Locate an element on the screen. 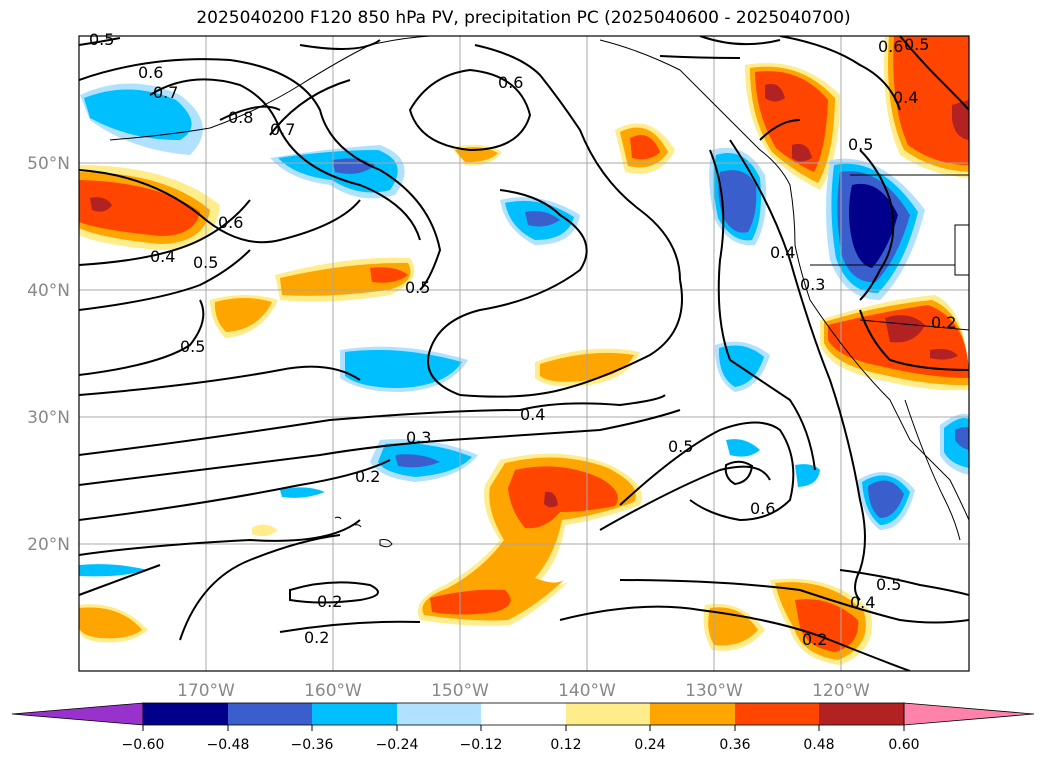 The width and height of the screenshot is (1047, 765). colorbar-tick-label: 0.24 is located at coordinates (649, 745).